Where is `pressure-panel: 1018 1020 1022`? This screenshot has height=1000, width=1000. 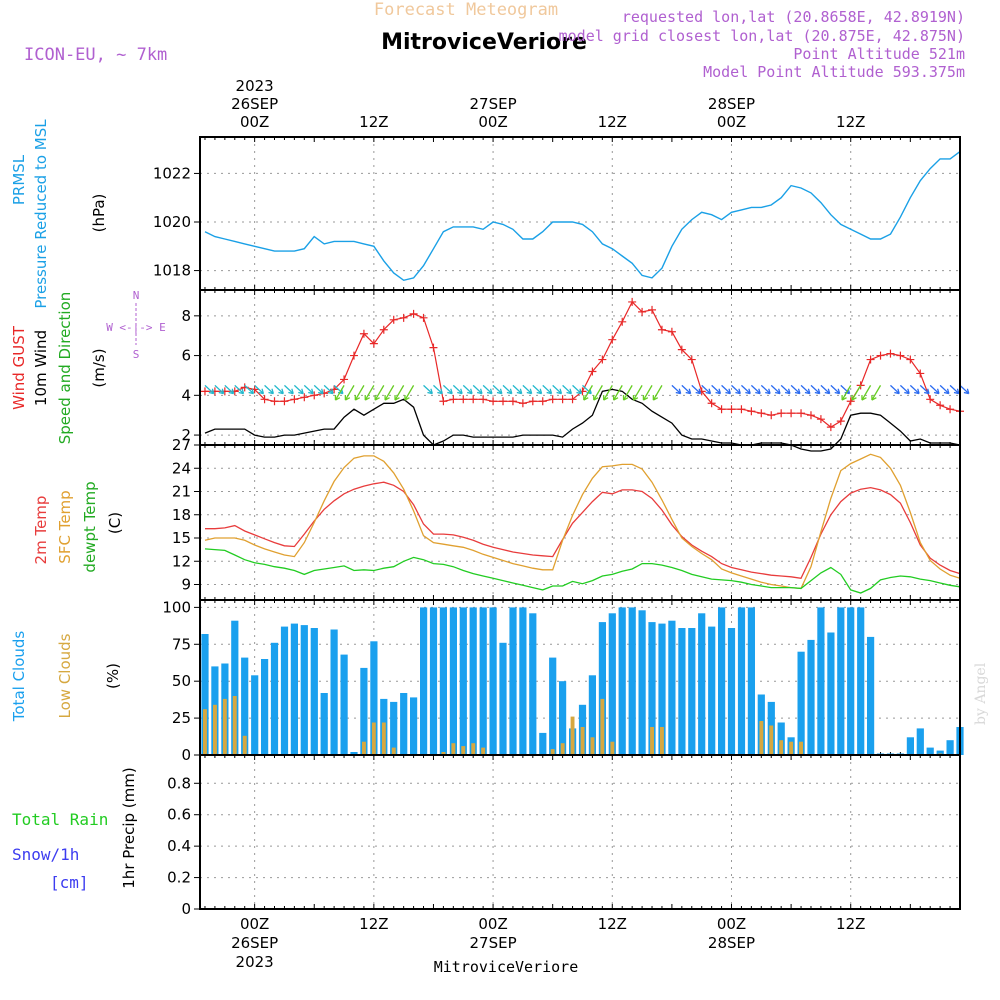
pressure-panel: 1018 1020 1022 is located at coordinates (557, 213).